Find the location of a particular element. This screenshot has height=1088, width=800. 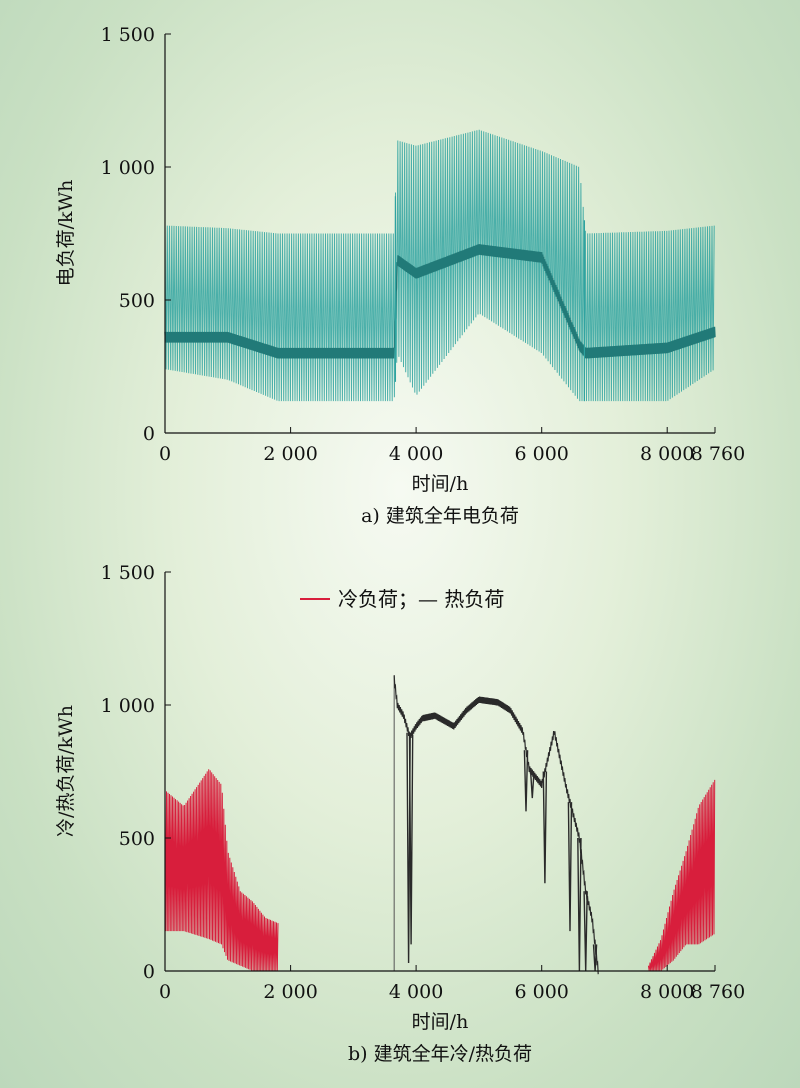

chart-b-y-ticks: 0 500 1 000 1 500 is located at coordinates (136, 772).